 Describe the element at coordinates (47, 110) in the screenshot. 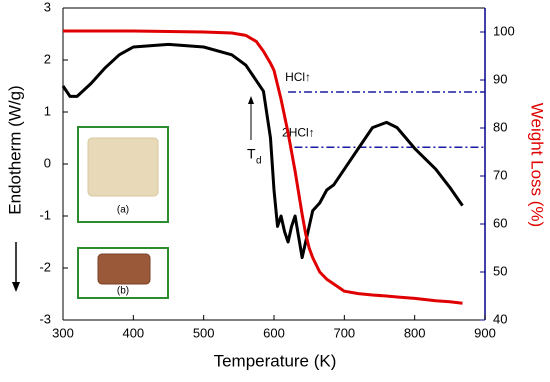

I see `y-tick-label: 1` at that location.